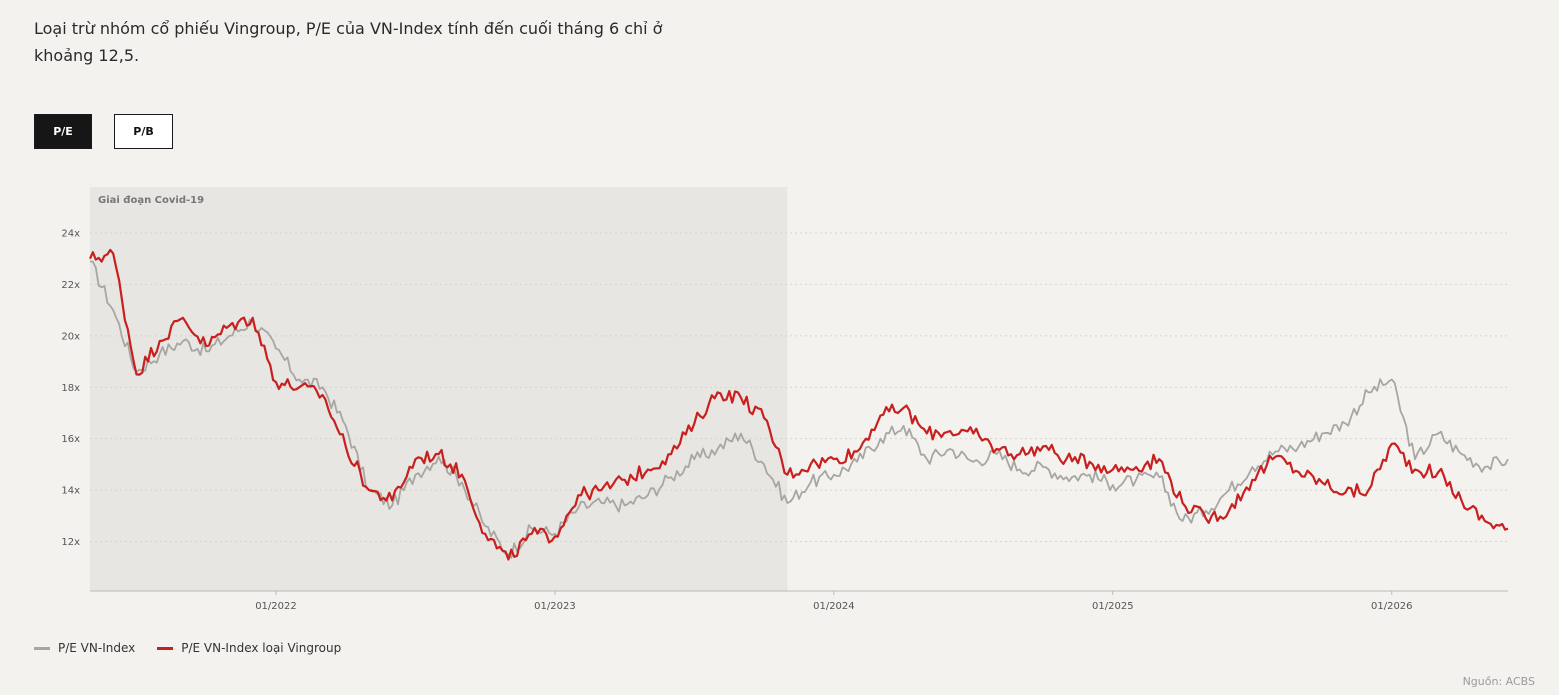 This screenshot has height=695, width=1559. What do you see at coordinates (834, 606) in the screenshot?
I see `x-tick-label: 01/2024` at bounding box center [834, 606].